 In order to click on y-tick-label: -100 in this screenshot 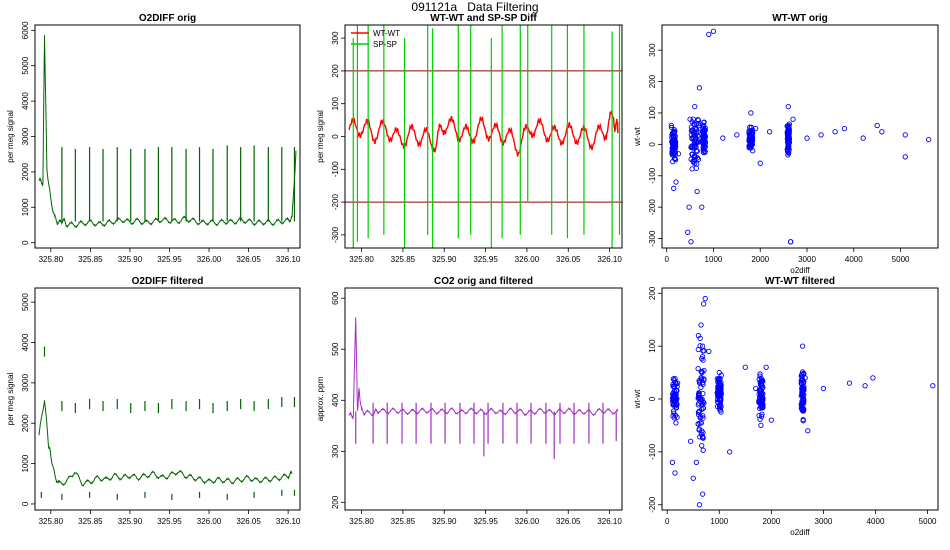, I will do `click(335, 169)`.